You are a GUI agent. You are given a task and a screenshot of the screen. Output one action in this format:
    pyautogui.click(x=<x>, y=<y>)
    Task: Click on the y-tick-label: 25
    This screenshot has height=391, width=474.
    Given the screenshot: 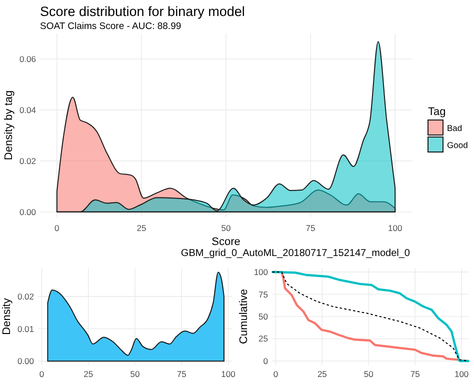 What is the action you would take?
    pyautogui.click(x=263, y=339)
    